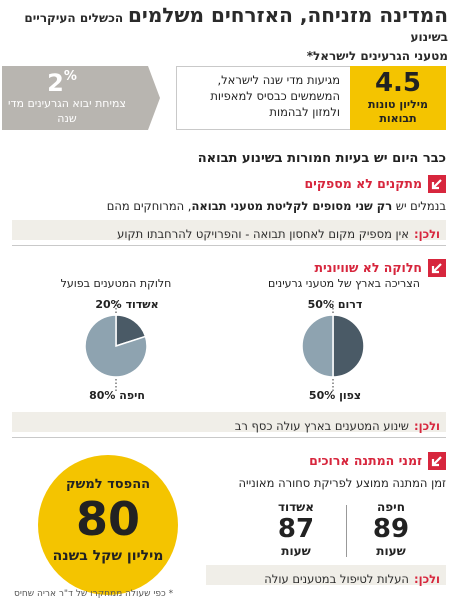  I want to click on section-facilities-title: מתקנים לא מספקים, so click(363, 183).